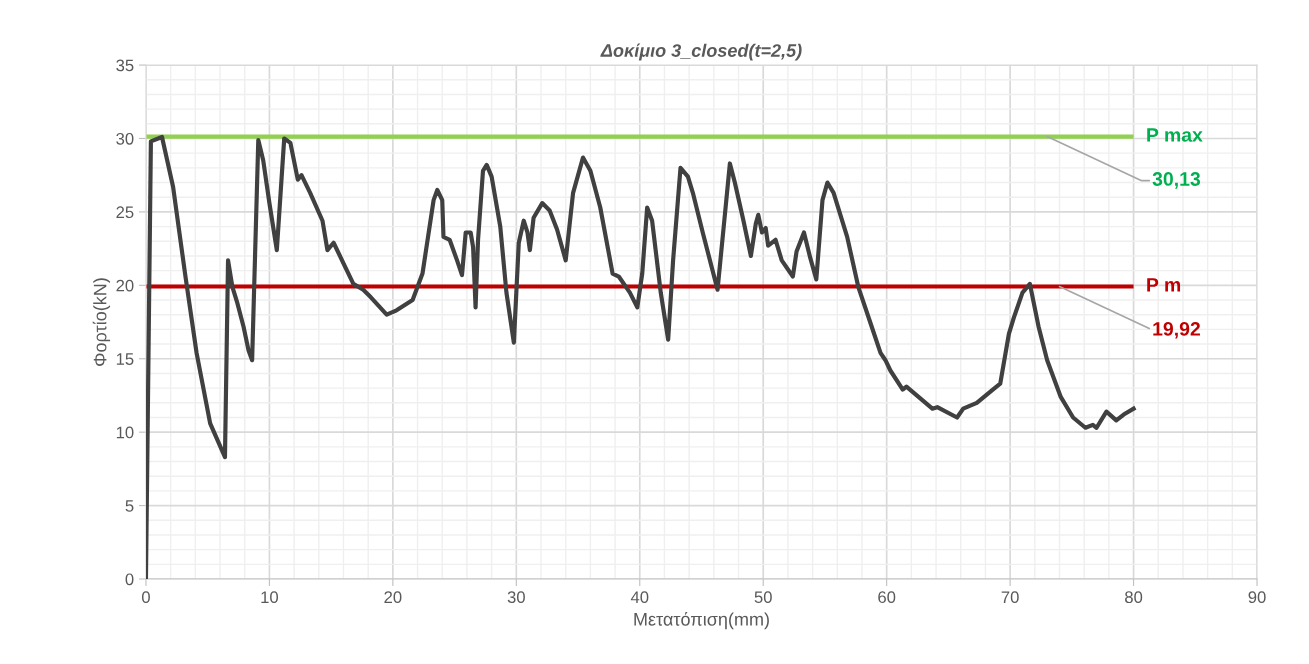  Describe the element at coordinates (101, 322) in the screenshot. I see `y-axis-title: Φορτίο(kN)` at that location.